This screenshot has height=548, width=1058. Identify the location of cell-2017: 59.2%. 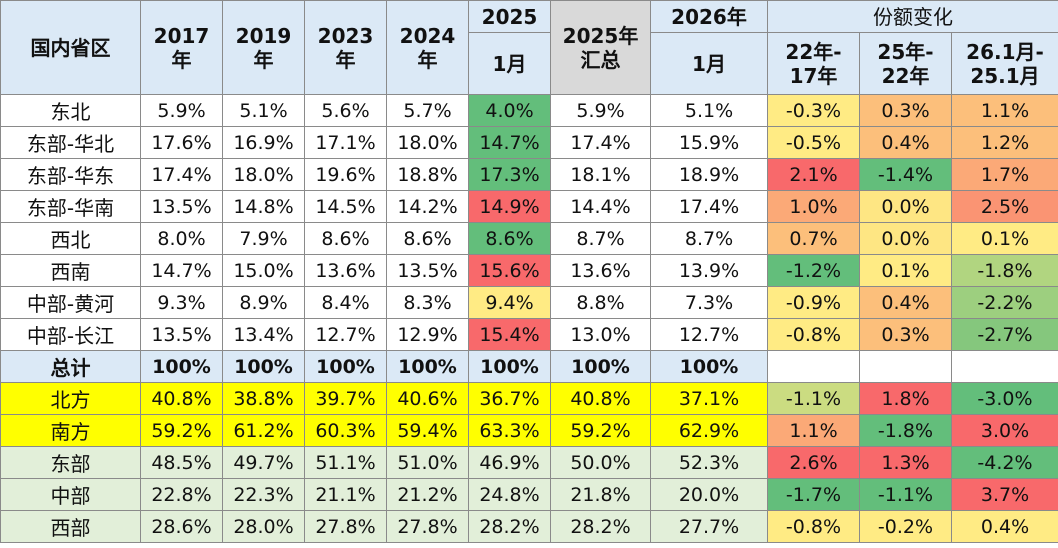
(181, 430).